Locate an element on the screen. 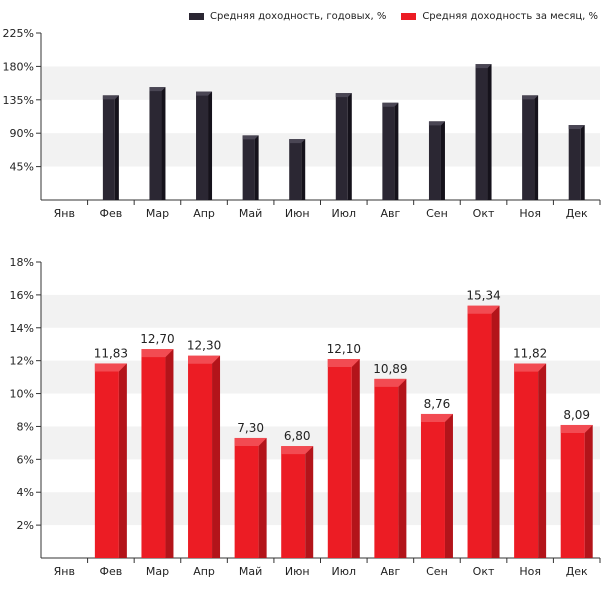 The height and width of the screenshot is (594, 606). x-tick-label: Июн is located at coordinates (297, 571).